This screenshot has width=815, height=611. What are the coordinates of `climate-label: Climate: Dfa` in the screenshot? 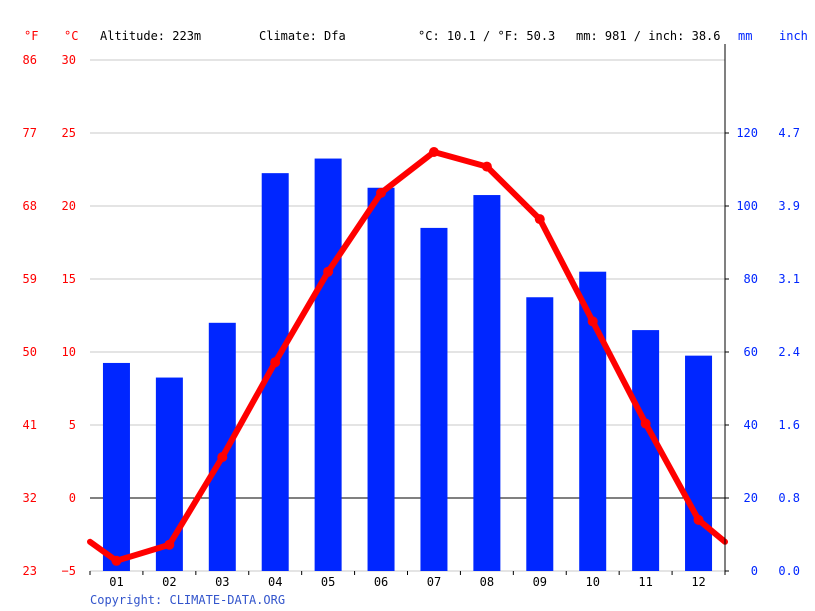 It's located at (302, 36).